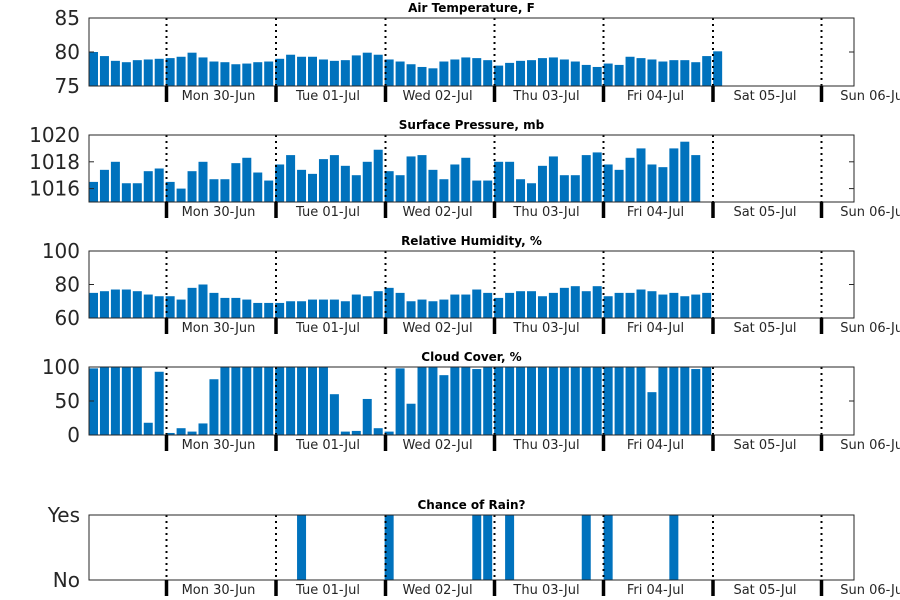 This screenshot has height=600, width=900. I want to click on y-tick-label: 100, so click(61, 367).